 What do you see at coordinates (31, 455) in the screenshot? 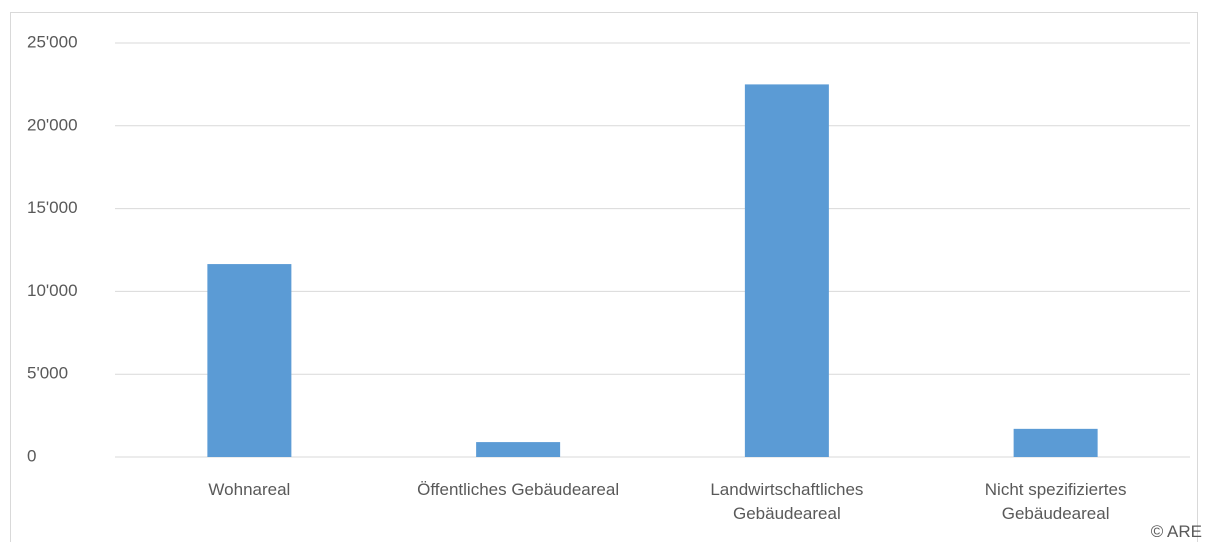
I see `y-tick-label: 0` at bounding box center [31, 455].